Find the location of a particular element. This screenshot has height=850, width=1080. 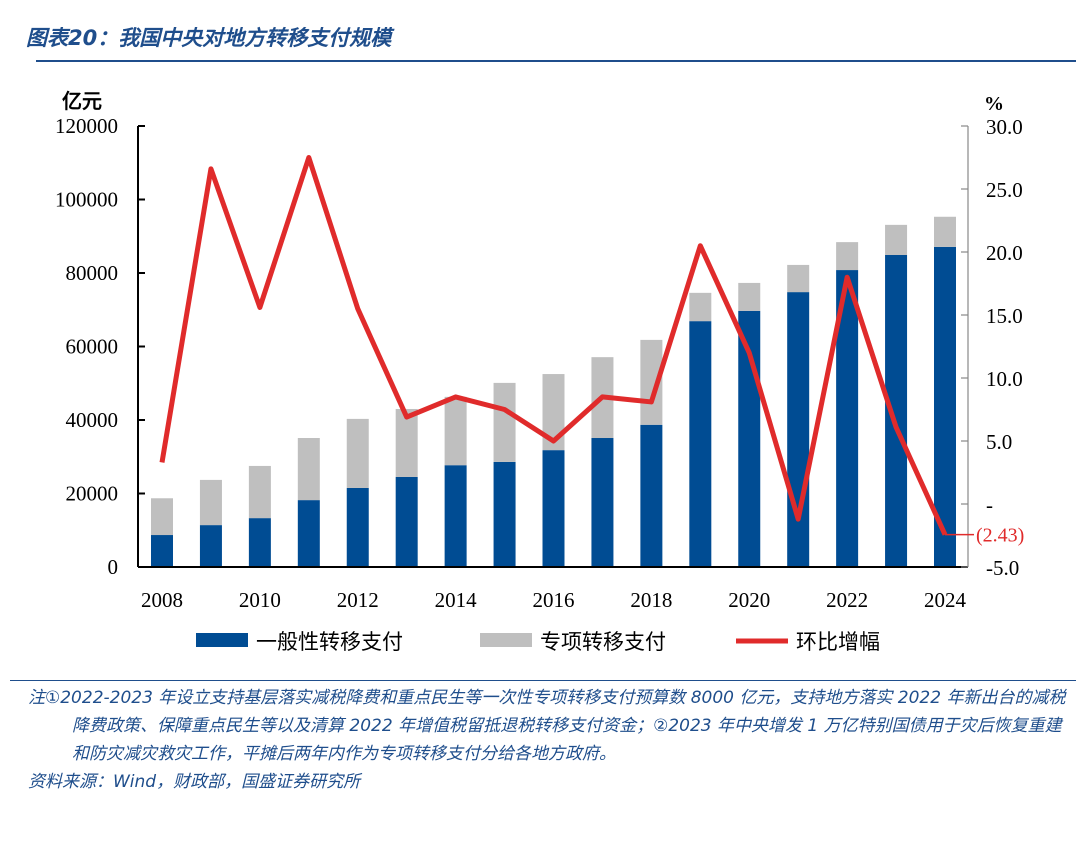

source-note: 资料来源：Wind，财政部，国盛证券研究所 is located at coordinates (194, 782).